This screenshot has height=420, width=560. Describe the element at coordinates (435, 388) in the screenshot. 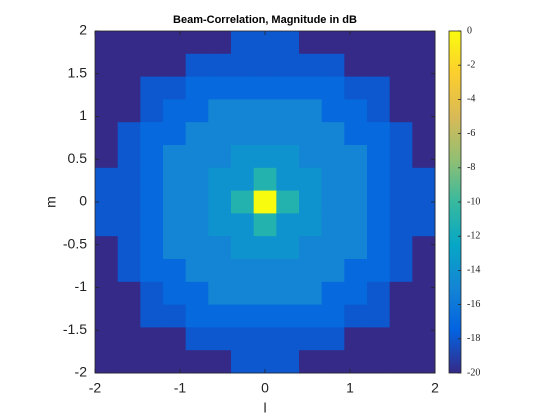

I see `x-tick-label: 2` at that location.